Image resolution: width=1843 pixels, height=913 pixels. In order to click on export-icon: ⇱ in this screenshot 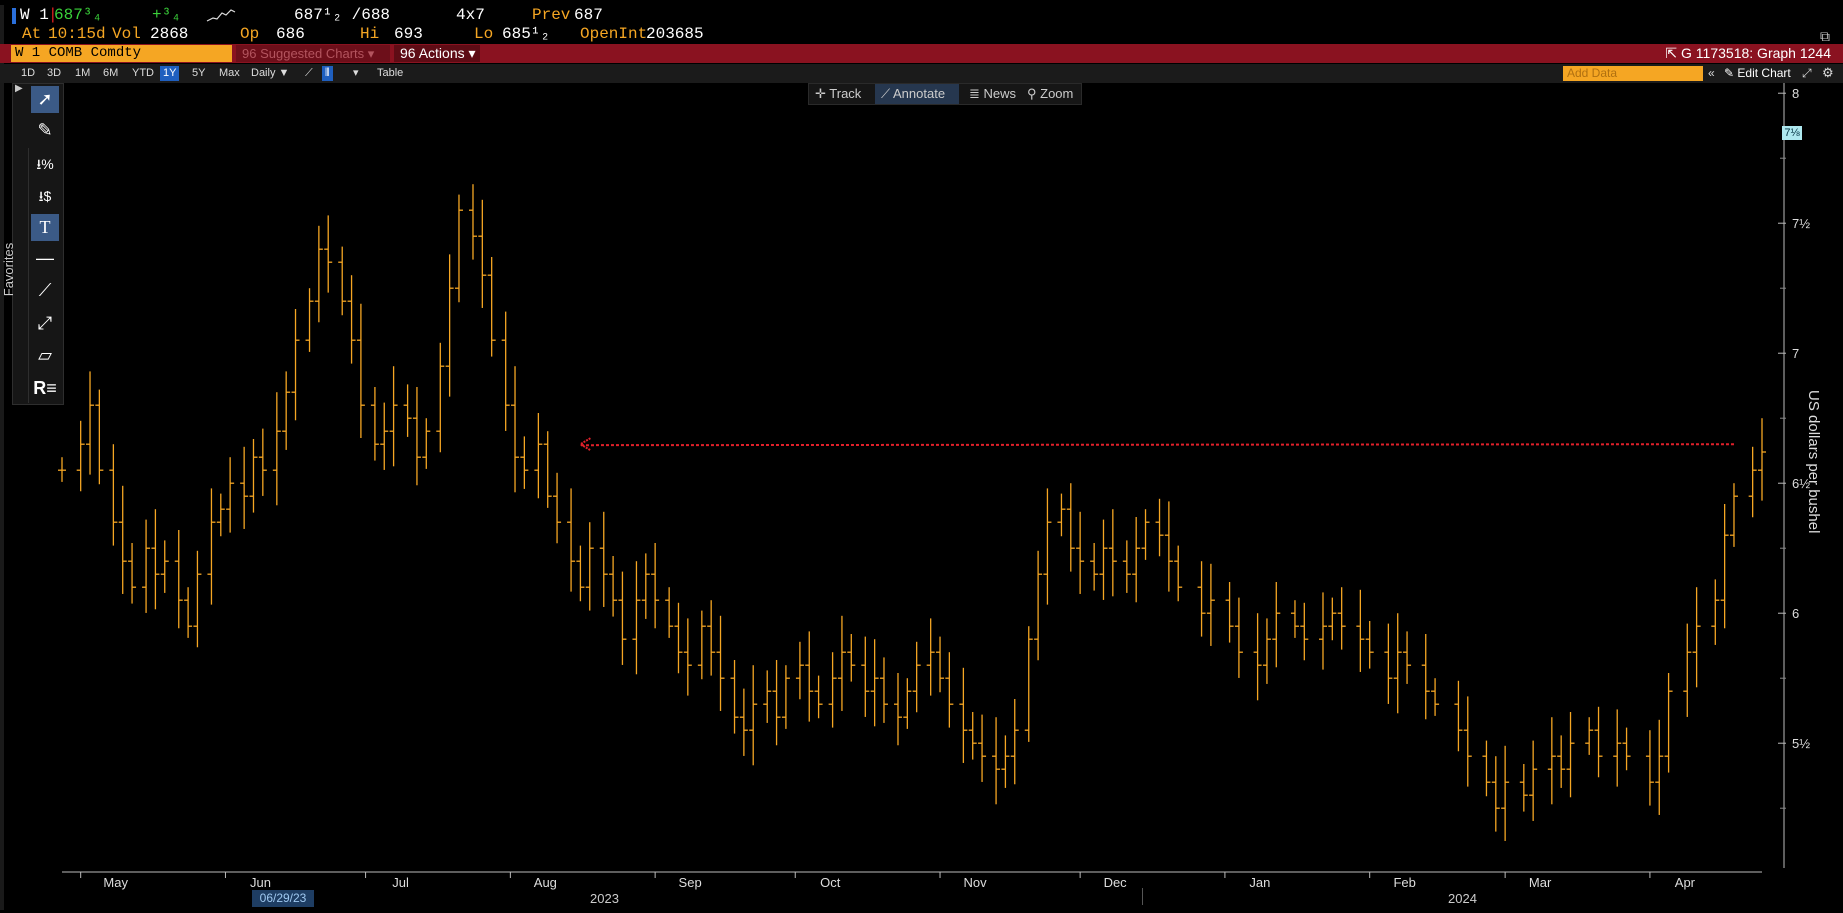, I will do `click(1673, 53)`.